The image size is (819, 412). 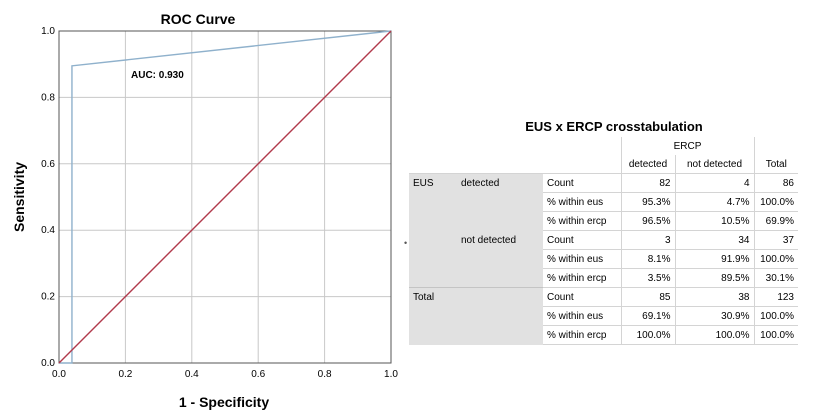 I want to click on table-row: EUS detected Count 82 4 86, so click(x=603, y=183).